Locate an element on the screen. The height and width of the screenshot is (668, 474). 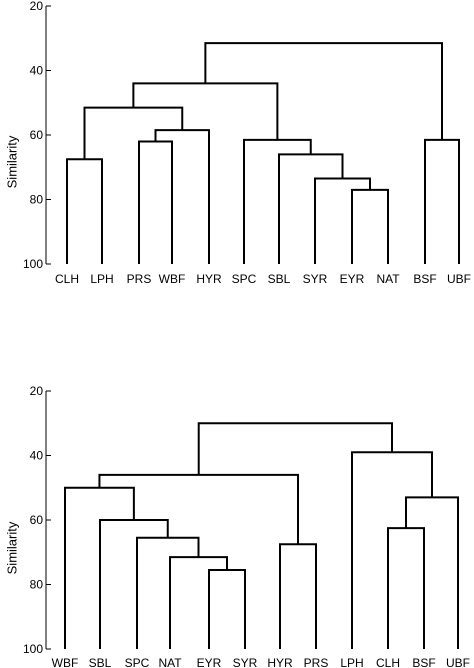
leaf-labels: WBF SBL SPC NAT EYR SYR HYR PRS LPH CLH BSF UBF is located at coordinates (261, 662).